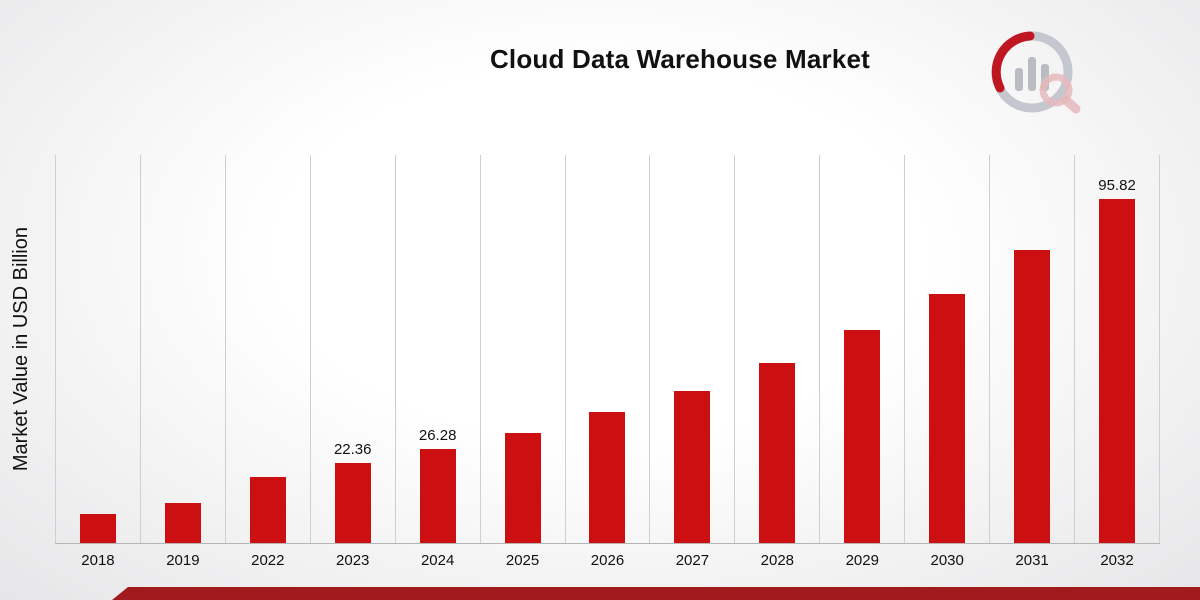  I want to click on x-tick-label: 2025, so click(522, 560).